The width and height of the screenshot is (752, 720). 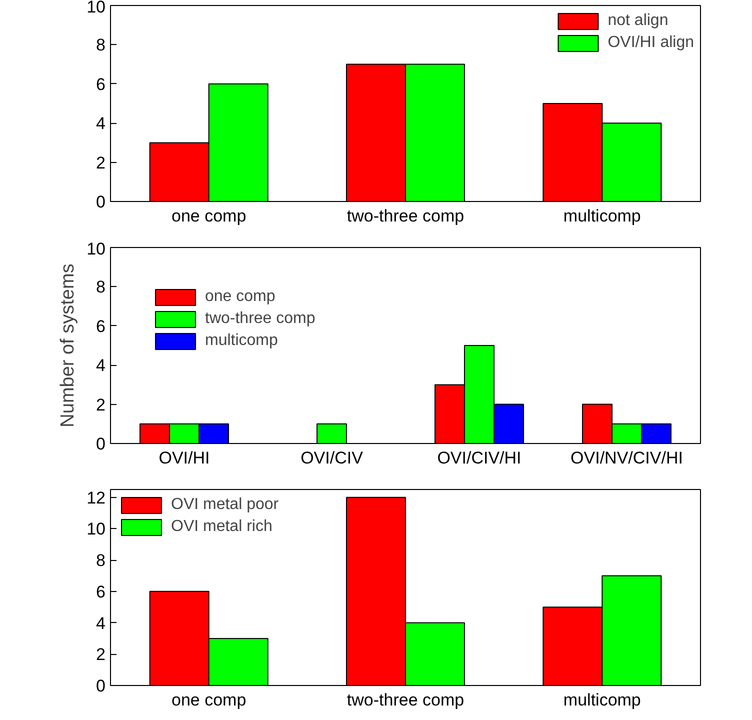 I want to click on x-tick-label: OVI/HI, so click(x=184, y=458).